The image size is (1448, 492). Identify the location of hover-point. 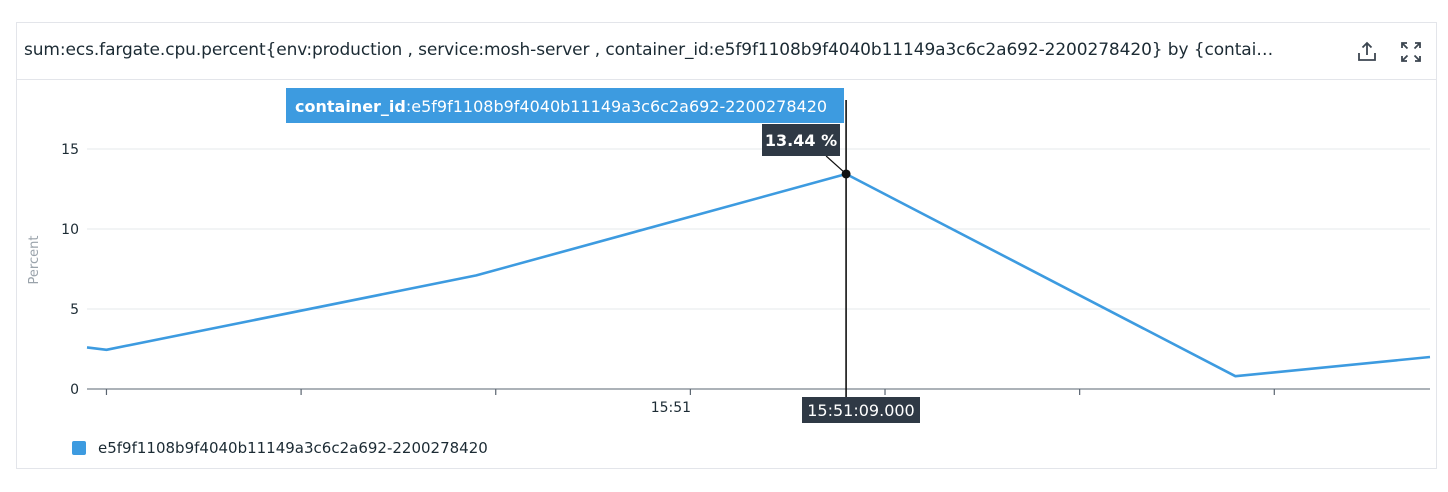
(846, 174).